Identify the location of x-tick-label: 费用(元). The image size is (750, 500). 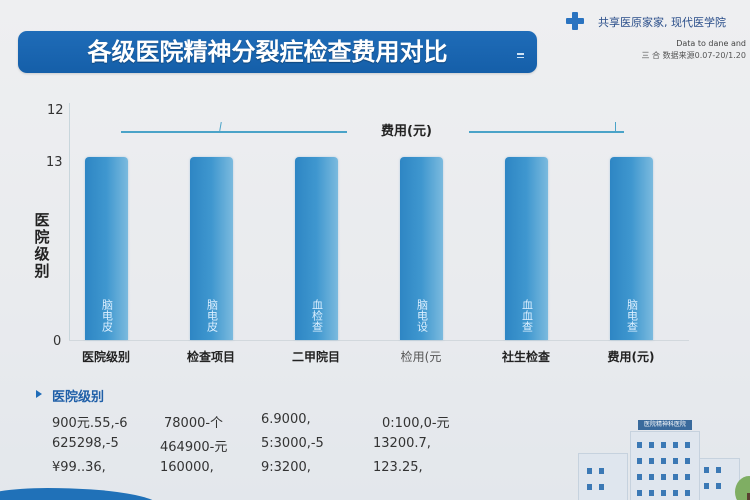
(631, 357).